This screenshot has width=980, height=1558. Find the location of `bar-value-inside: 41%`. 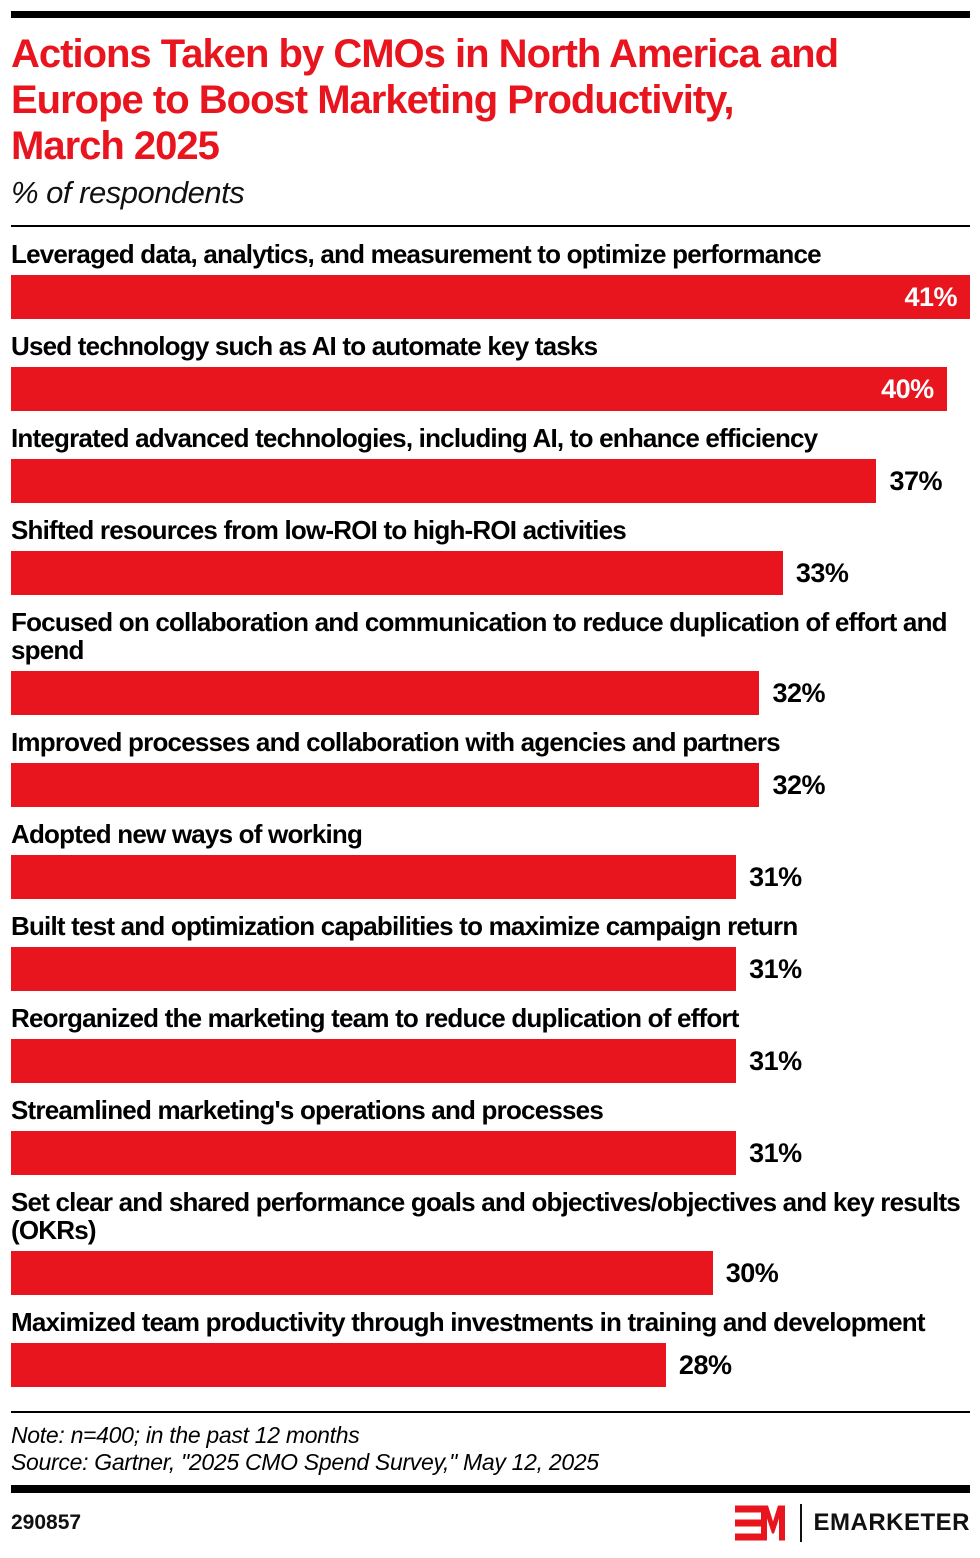

bar-value-inside: 41% is located at coordinates (930, 296).